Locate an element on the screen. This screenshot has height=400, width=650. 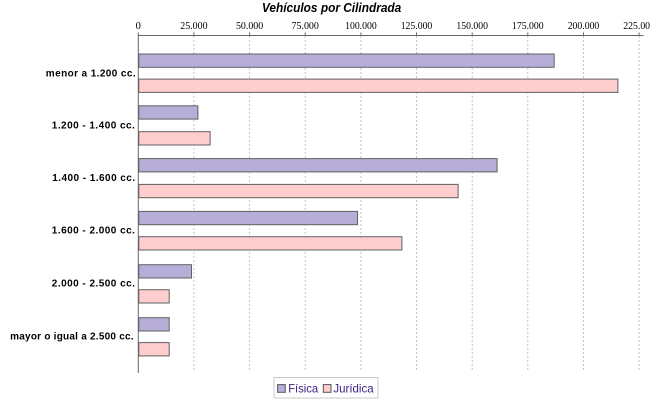
svg-text: 1.400 - 1.600 cc. is located at coordinates (93, 178).